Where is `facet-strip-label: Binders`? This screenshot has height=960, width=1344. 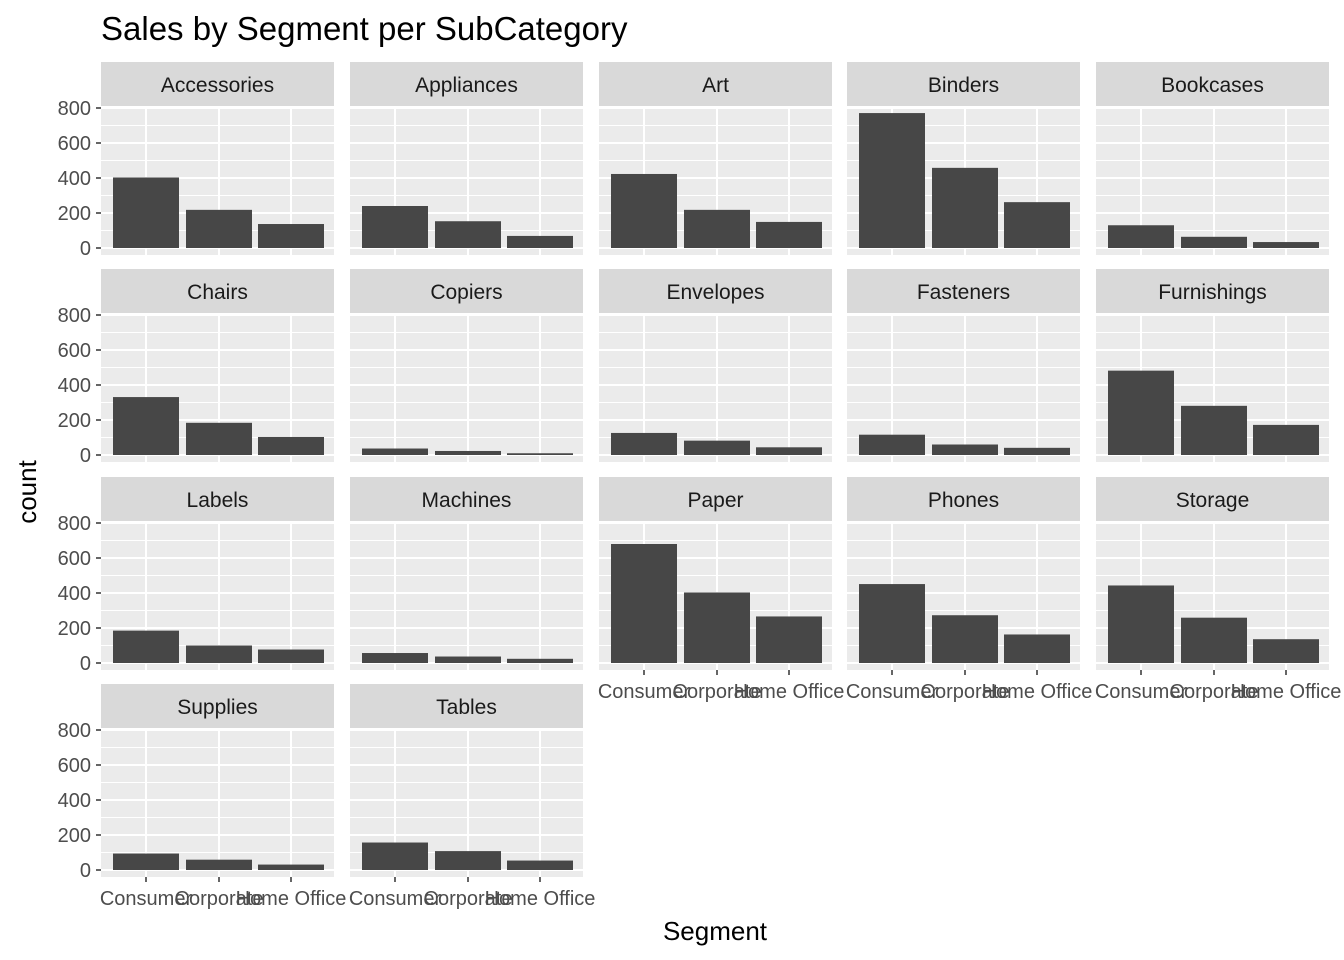 facet-strip-label: Binders is located at coordinates (963, 85).